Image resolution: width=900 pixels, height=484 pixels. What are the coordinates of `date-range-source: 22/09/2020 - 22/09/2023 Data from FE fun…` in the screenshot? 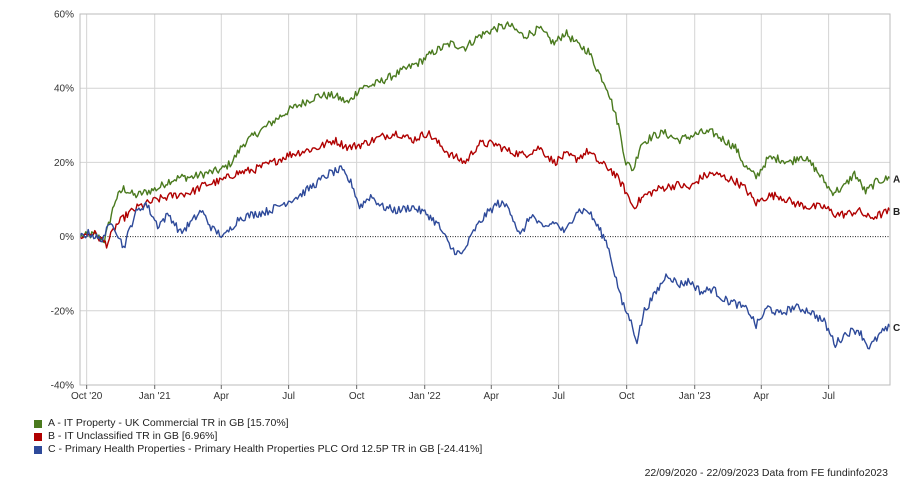 It's located at (766, 473).